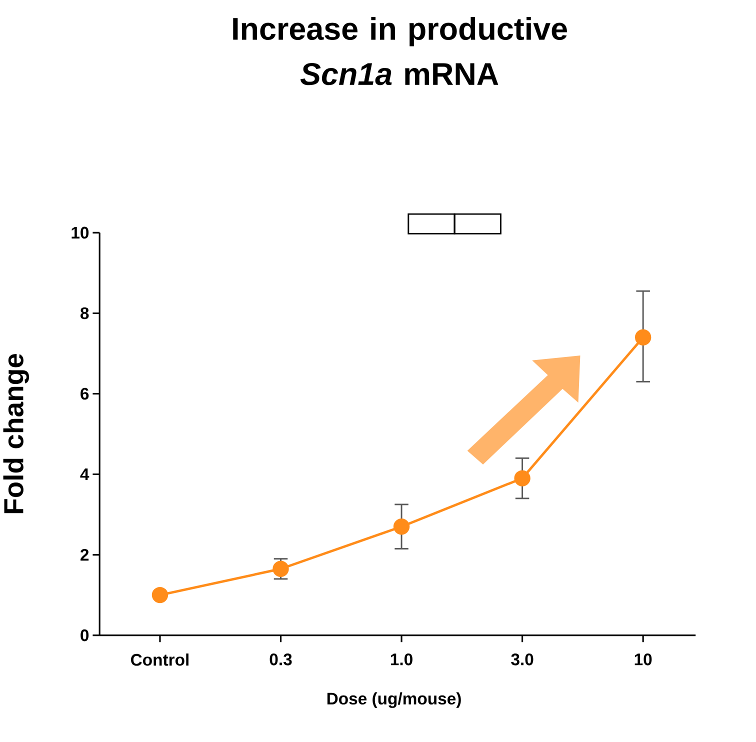 The image size is (756, 742). What do you see at coordinates (80, 232) in the screenshot?
I see `y-tick-label: 10` at bounding box center [80, 232].